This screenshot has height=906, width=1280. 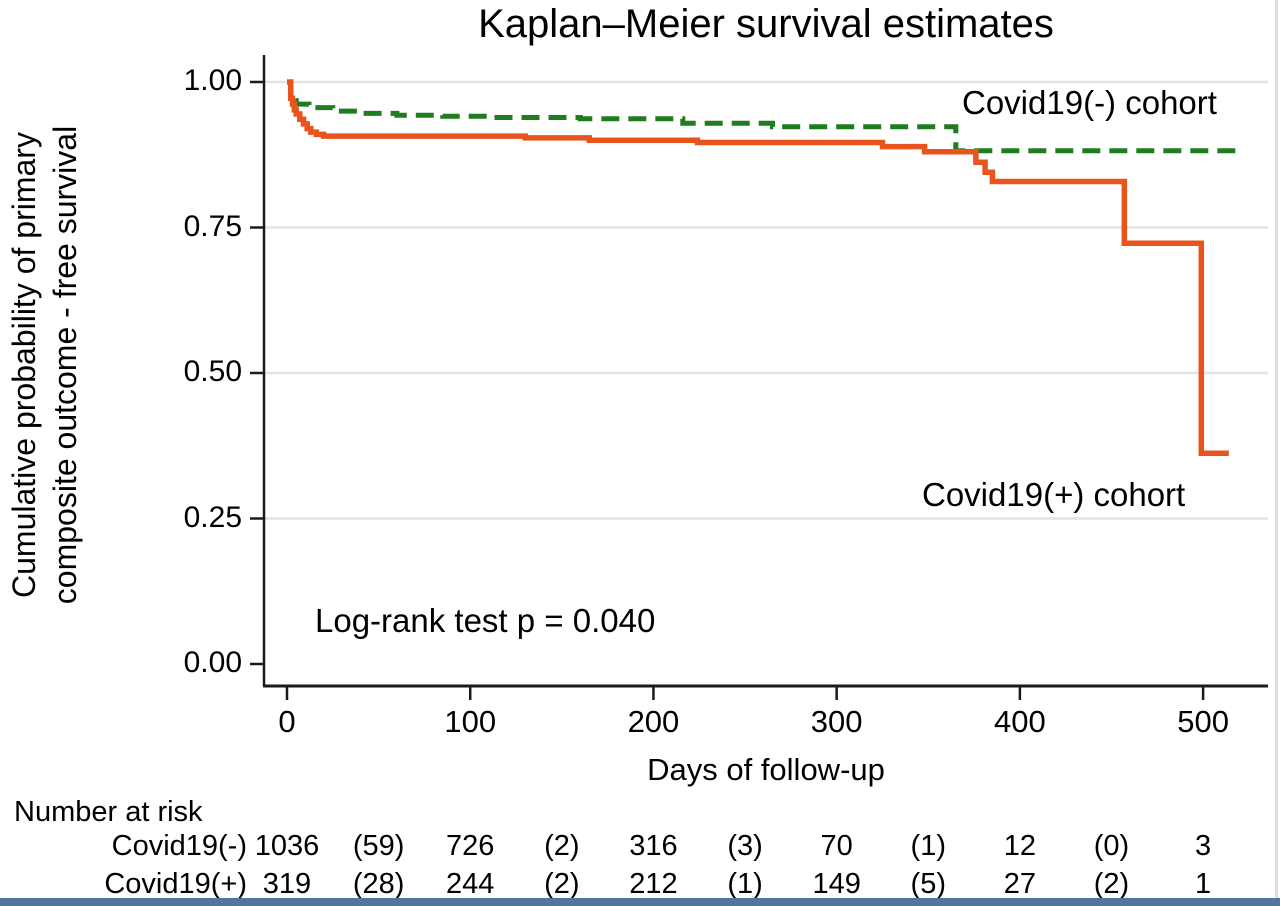 I want to click on risk-row-label-negative: Covid19(-), so click(x=179, y=846).